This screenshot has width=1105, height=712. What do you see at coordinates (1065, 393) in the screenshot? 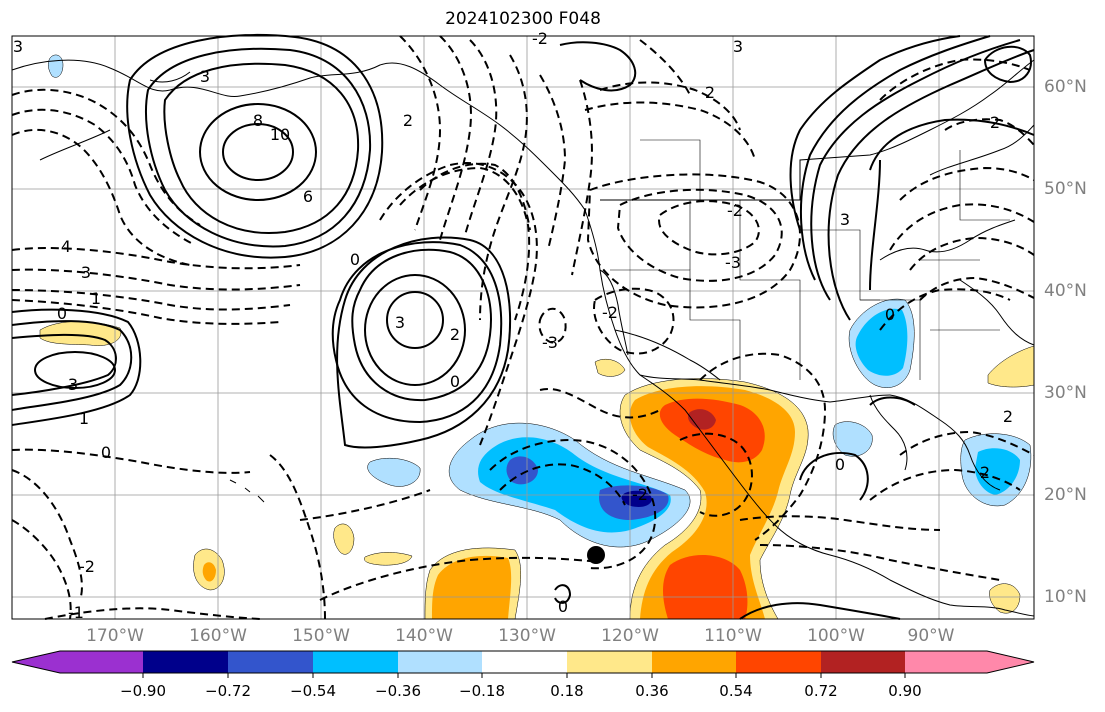
I see `lat-label-30n: 30°N` at bounding box center [1065, 393].